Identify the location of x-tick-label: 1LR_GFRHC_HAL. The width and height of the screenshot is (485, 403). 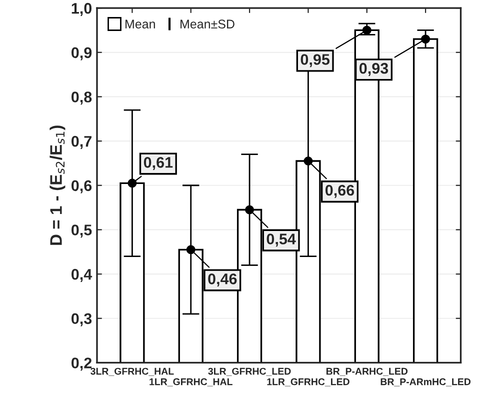
(191, 382).